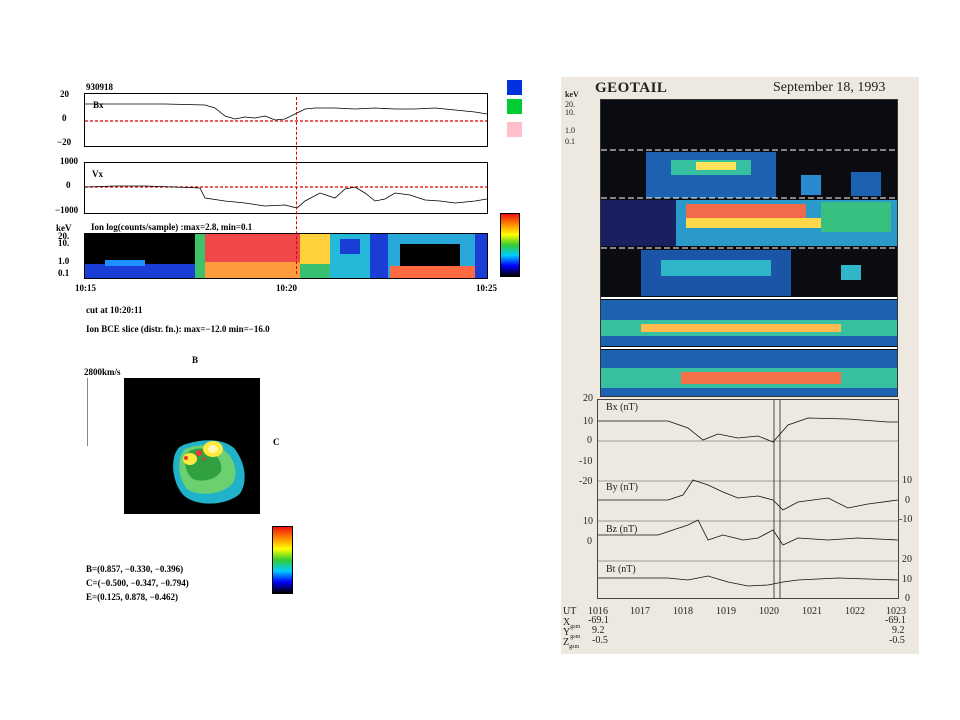 The height and width of the screenshot is (720, 960). I want to click on xgsm-label: Xgsm, so click(572, 623).